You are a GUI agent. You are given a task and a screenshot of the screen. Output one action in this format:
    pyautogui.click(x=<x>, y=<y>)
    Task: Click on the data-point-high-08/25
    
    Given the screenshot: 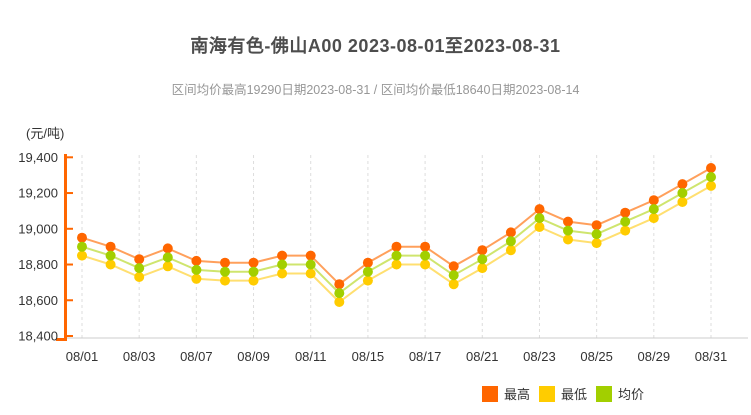 What is the action you would take?
    pyautogui.click(x=596, y=225)
    